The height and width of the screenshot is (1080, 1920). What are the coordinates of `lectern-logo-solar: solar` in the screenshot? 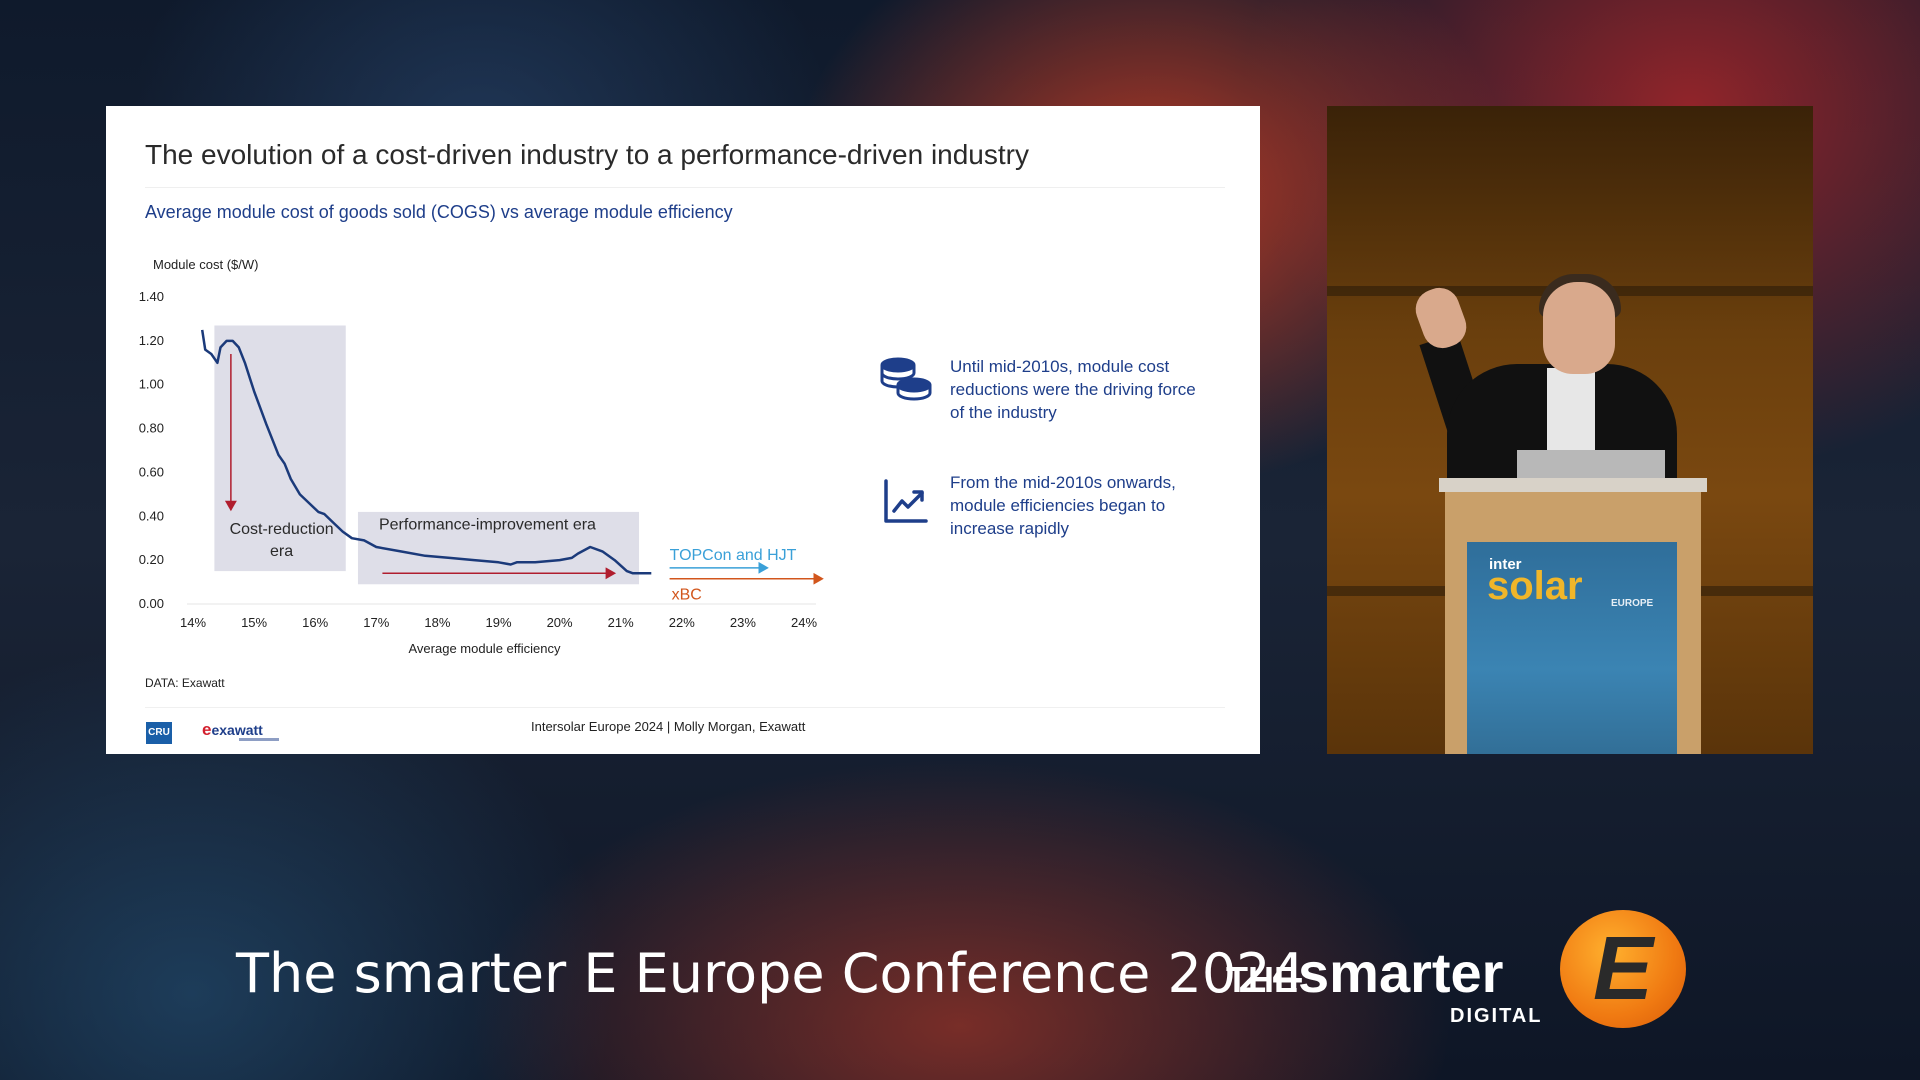 It's located at (1535, 586).